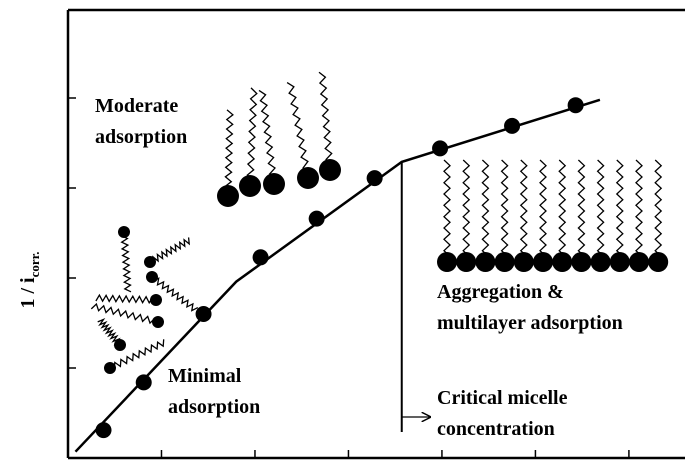 The image size is (685, 463). Describe the element at coordinates (28, 293) in the screenshot. I see `y-label-main: 1 / i` at that location.